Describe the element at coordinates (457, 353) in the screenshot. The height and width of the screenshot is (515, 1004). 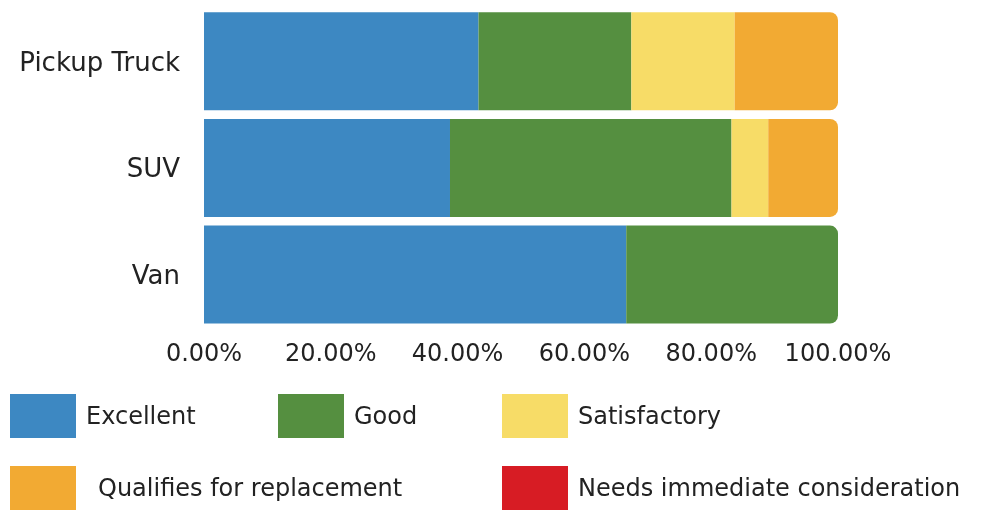
I see `x-tick-label: 40.00%` at that location.